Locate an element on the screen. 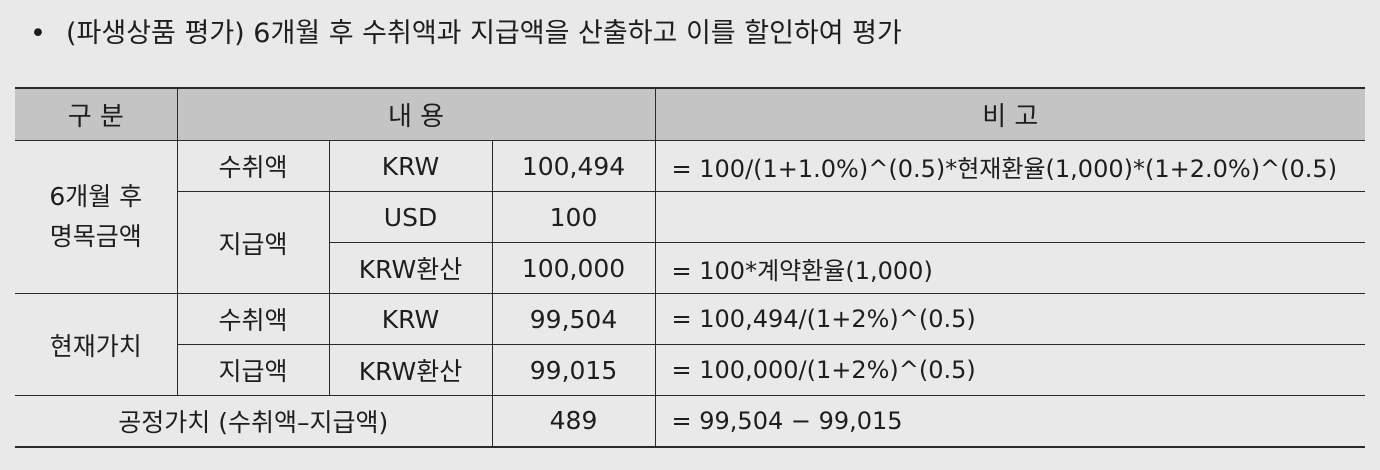  table-header-row: 구 분 내 용 비 고 is located at coordinates (690, 114).